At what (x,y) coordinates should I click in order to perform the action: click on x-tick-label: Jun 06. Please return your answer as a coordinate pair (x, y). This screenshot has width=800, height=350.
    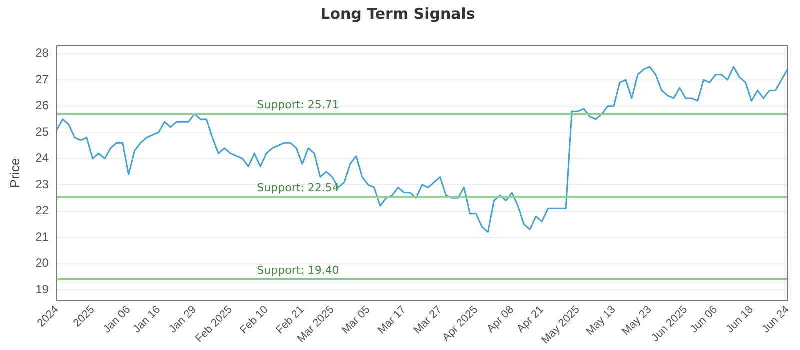
    Looking at the image, I should click on (704, 320).